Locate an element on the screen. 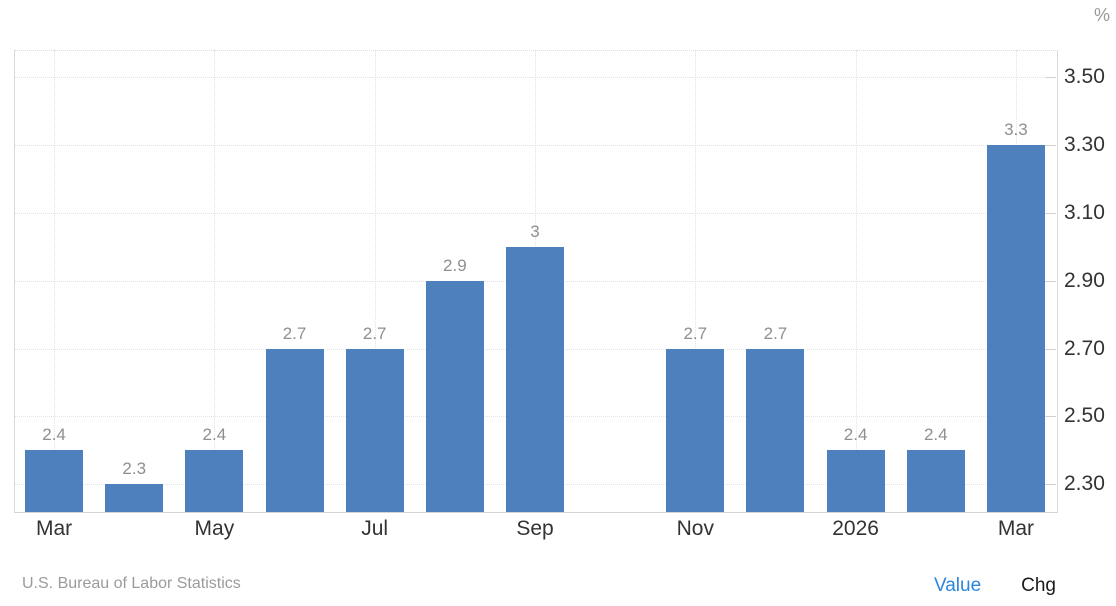 This screenshot has height=606, width=1116. value-toggle-button: Value is located at coordinates (957, 585).